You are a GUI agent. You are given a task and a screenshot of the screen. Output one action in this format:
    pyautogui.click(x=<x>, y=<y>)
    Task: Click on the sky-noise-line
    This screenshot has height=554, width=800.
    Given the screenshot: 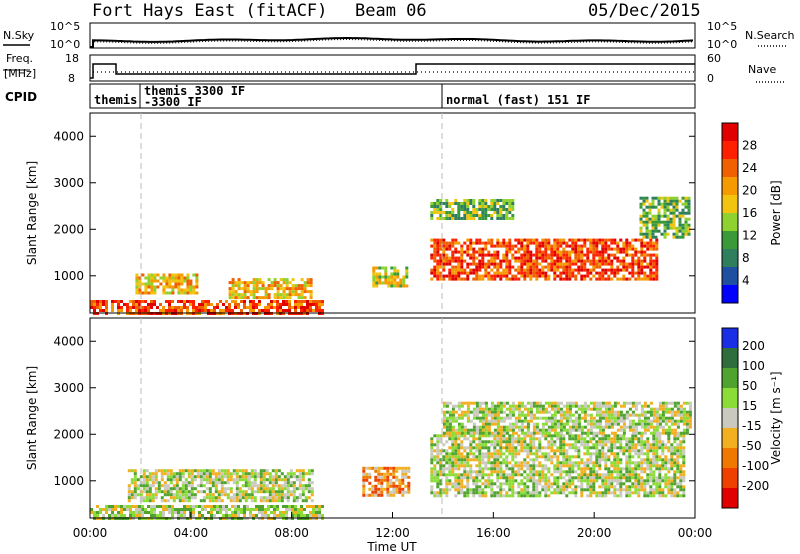 What is the action you would take?
    pyautogui.click(x=392, y=42)
    